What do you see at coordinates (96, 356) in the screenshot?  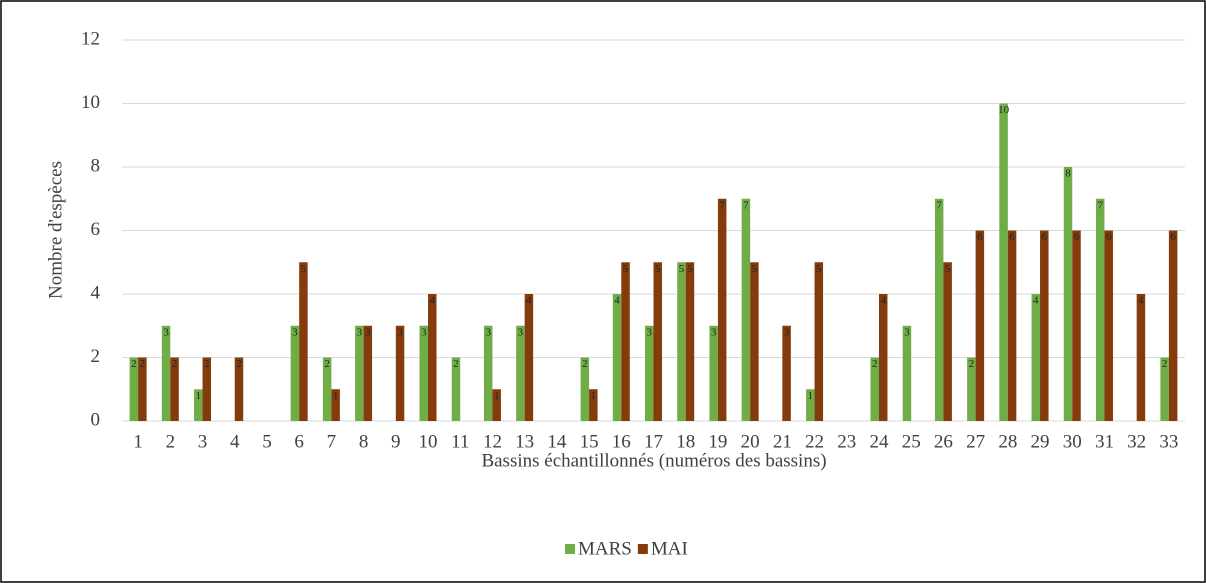 I see `y-tick-label: 2` at bounding box center [96, 356].